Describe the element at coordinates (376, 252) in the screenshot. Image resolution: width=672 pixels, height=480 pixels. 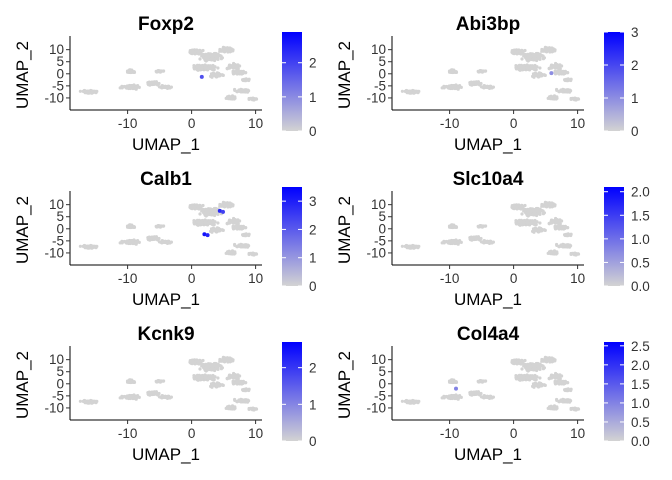
I see `y-tick-label: -10` at that location.